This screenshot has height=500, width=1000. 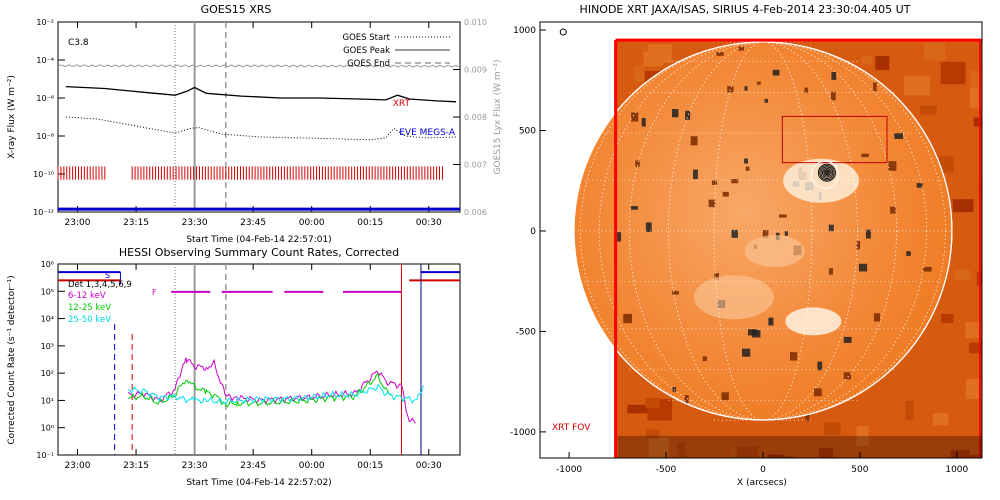 What do you see at coordinates (43, 174) in the screenshot?
I see `y-tick-label: 10⁻¹⁰` at bounding box center [43, 174].